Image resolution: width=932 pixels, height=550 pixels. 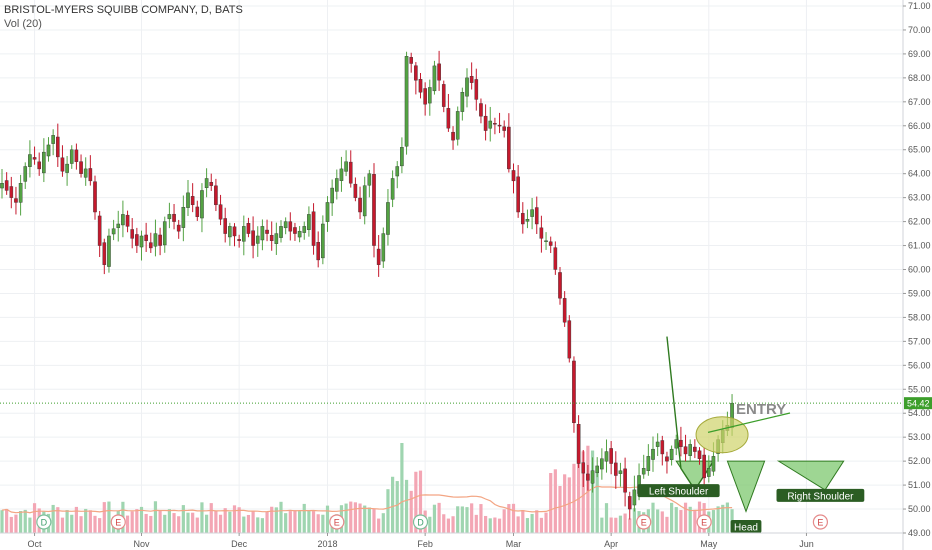 What do you see at coordinates (919, 509) in the screenshot?
I see `price-tick-label: 50.00` at bounding box center [919, 509].